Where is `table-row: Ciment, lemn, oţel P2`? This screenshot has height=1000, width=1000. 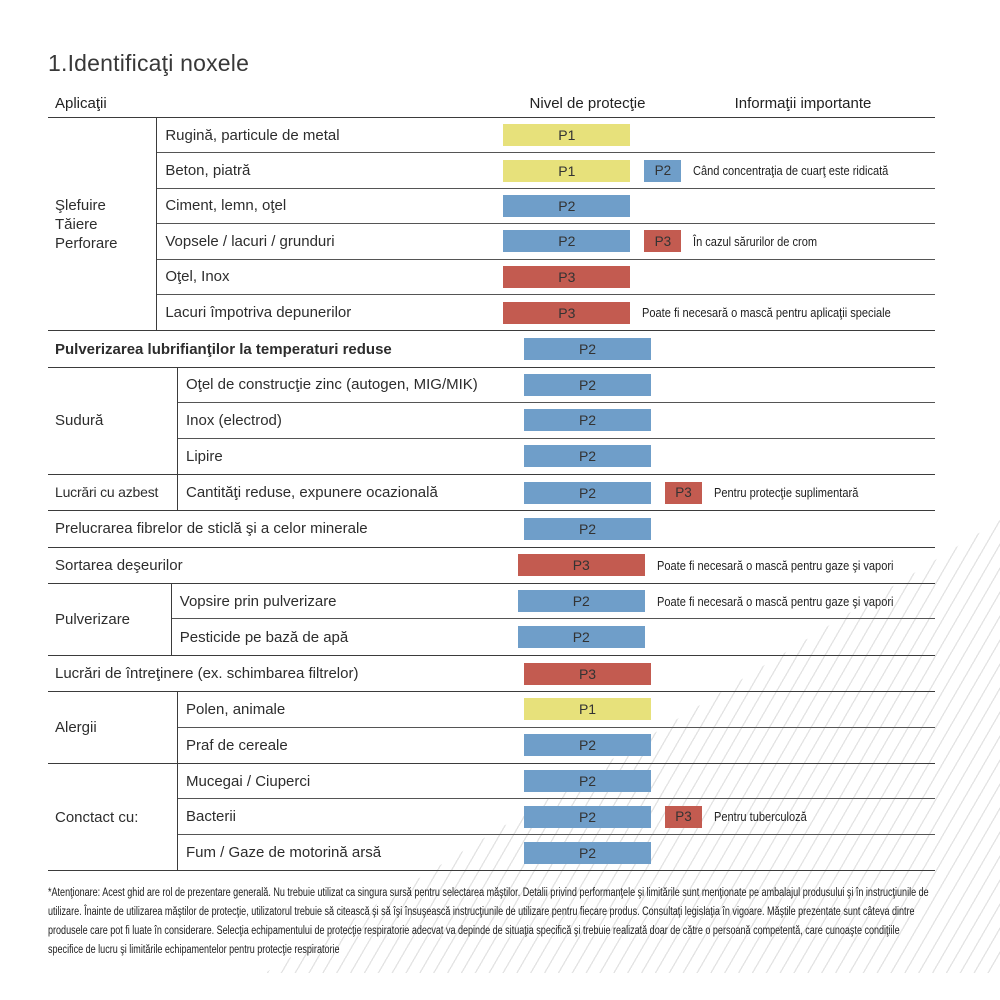
table-row: Ciment, lemn, oţel P2 is located at coordinates (546, 207).